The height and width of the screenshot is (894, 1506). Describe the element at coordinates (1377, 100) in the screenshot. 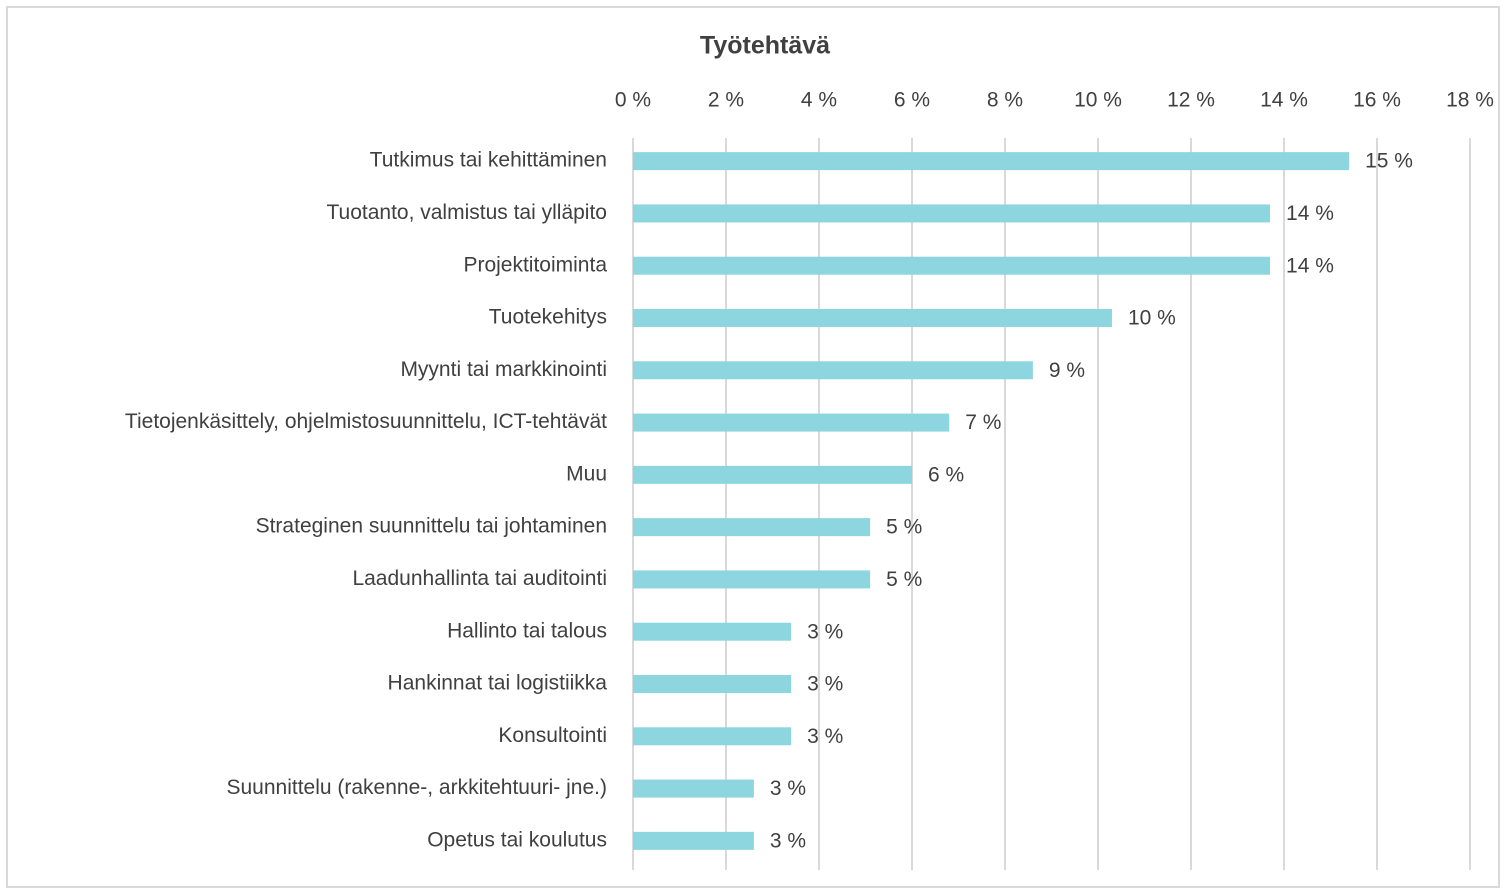

I see `x-tick-label: 16 %` at that location.